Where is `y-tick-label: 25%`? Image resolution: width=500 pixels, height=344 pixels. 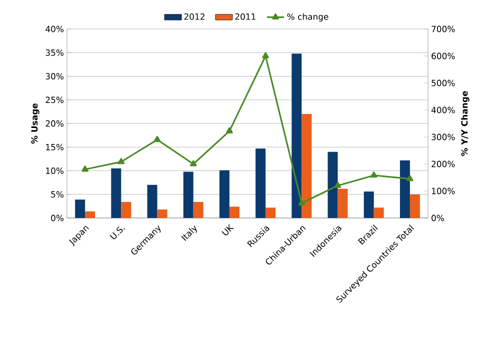 y-tick-label: 25% is located at coordinates (55, 100).